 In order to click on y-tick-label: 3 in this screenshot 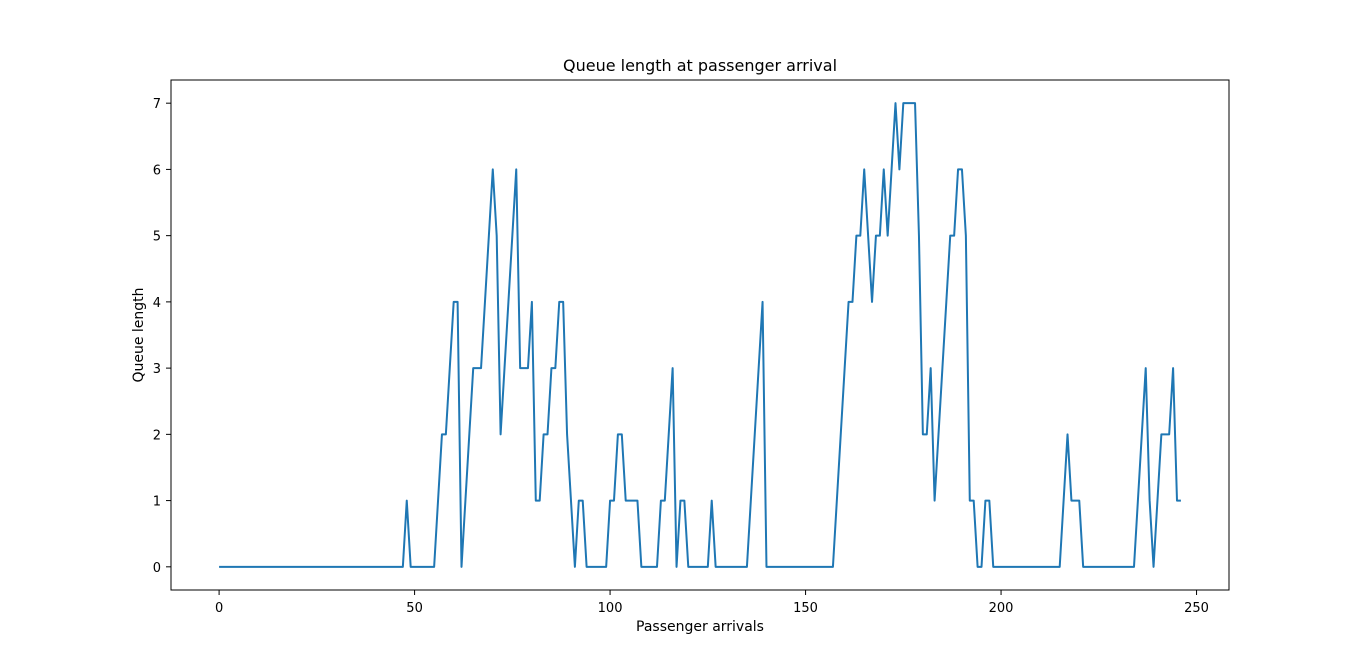, I will do `click(157, 369)`.